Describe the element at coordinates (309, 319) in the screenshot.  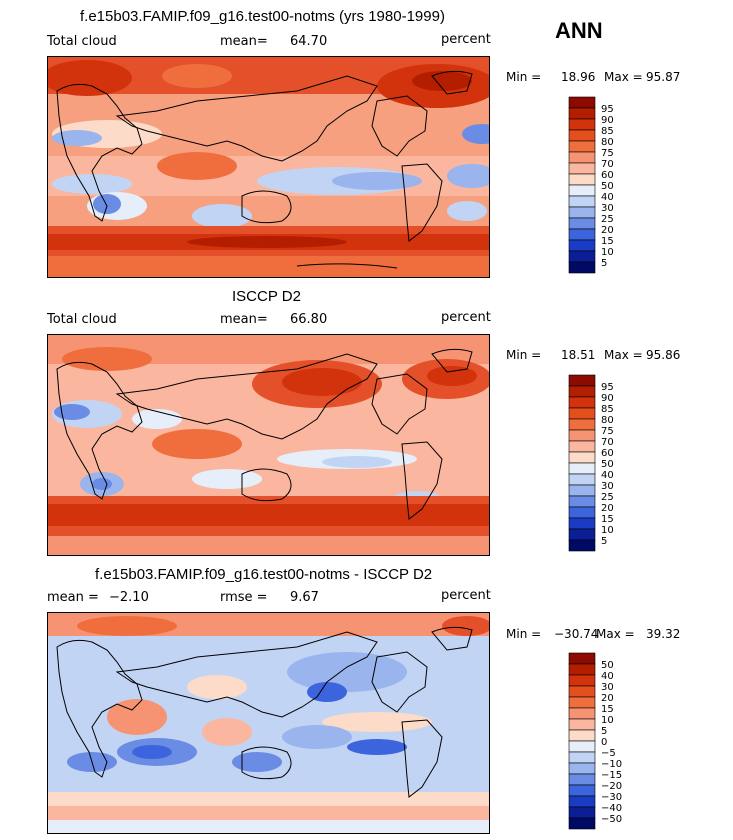
I see `panel-2-mean-value: 66.80` at that location.